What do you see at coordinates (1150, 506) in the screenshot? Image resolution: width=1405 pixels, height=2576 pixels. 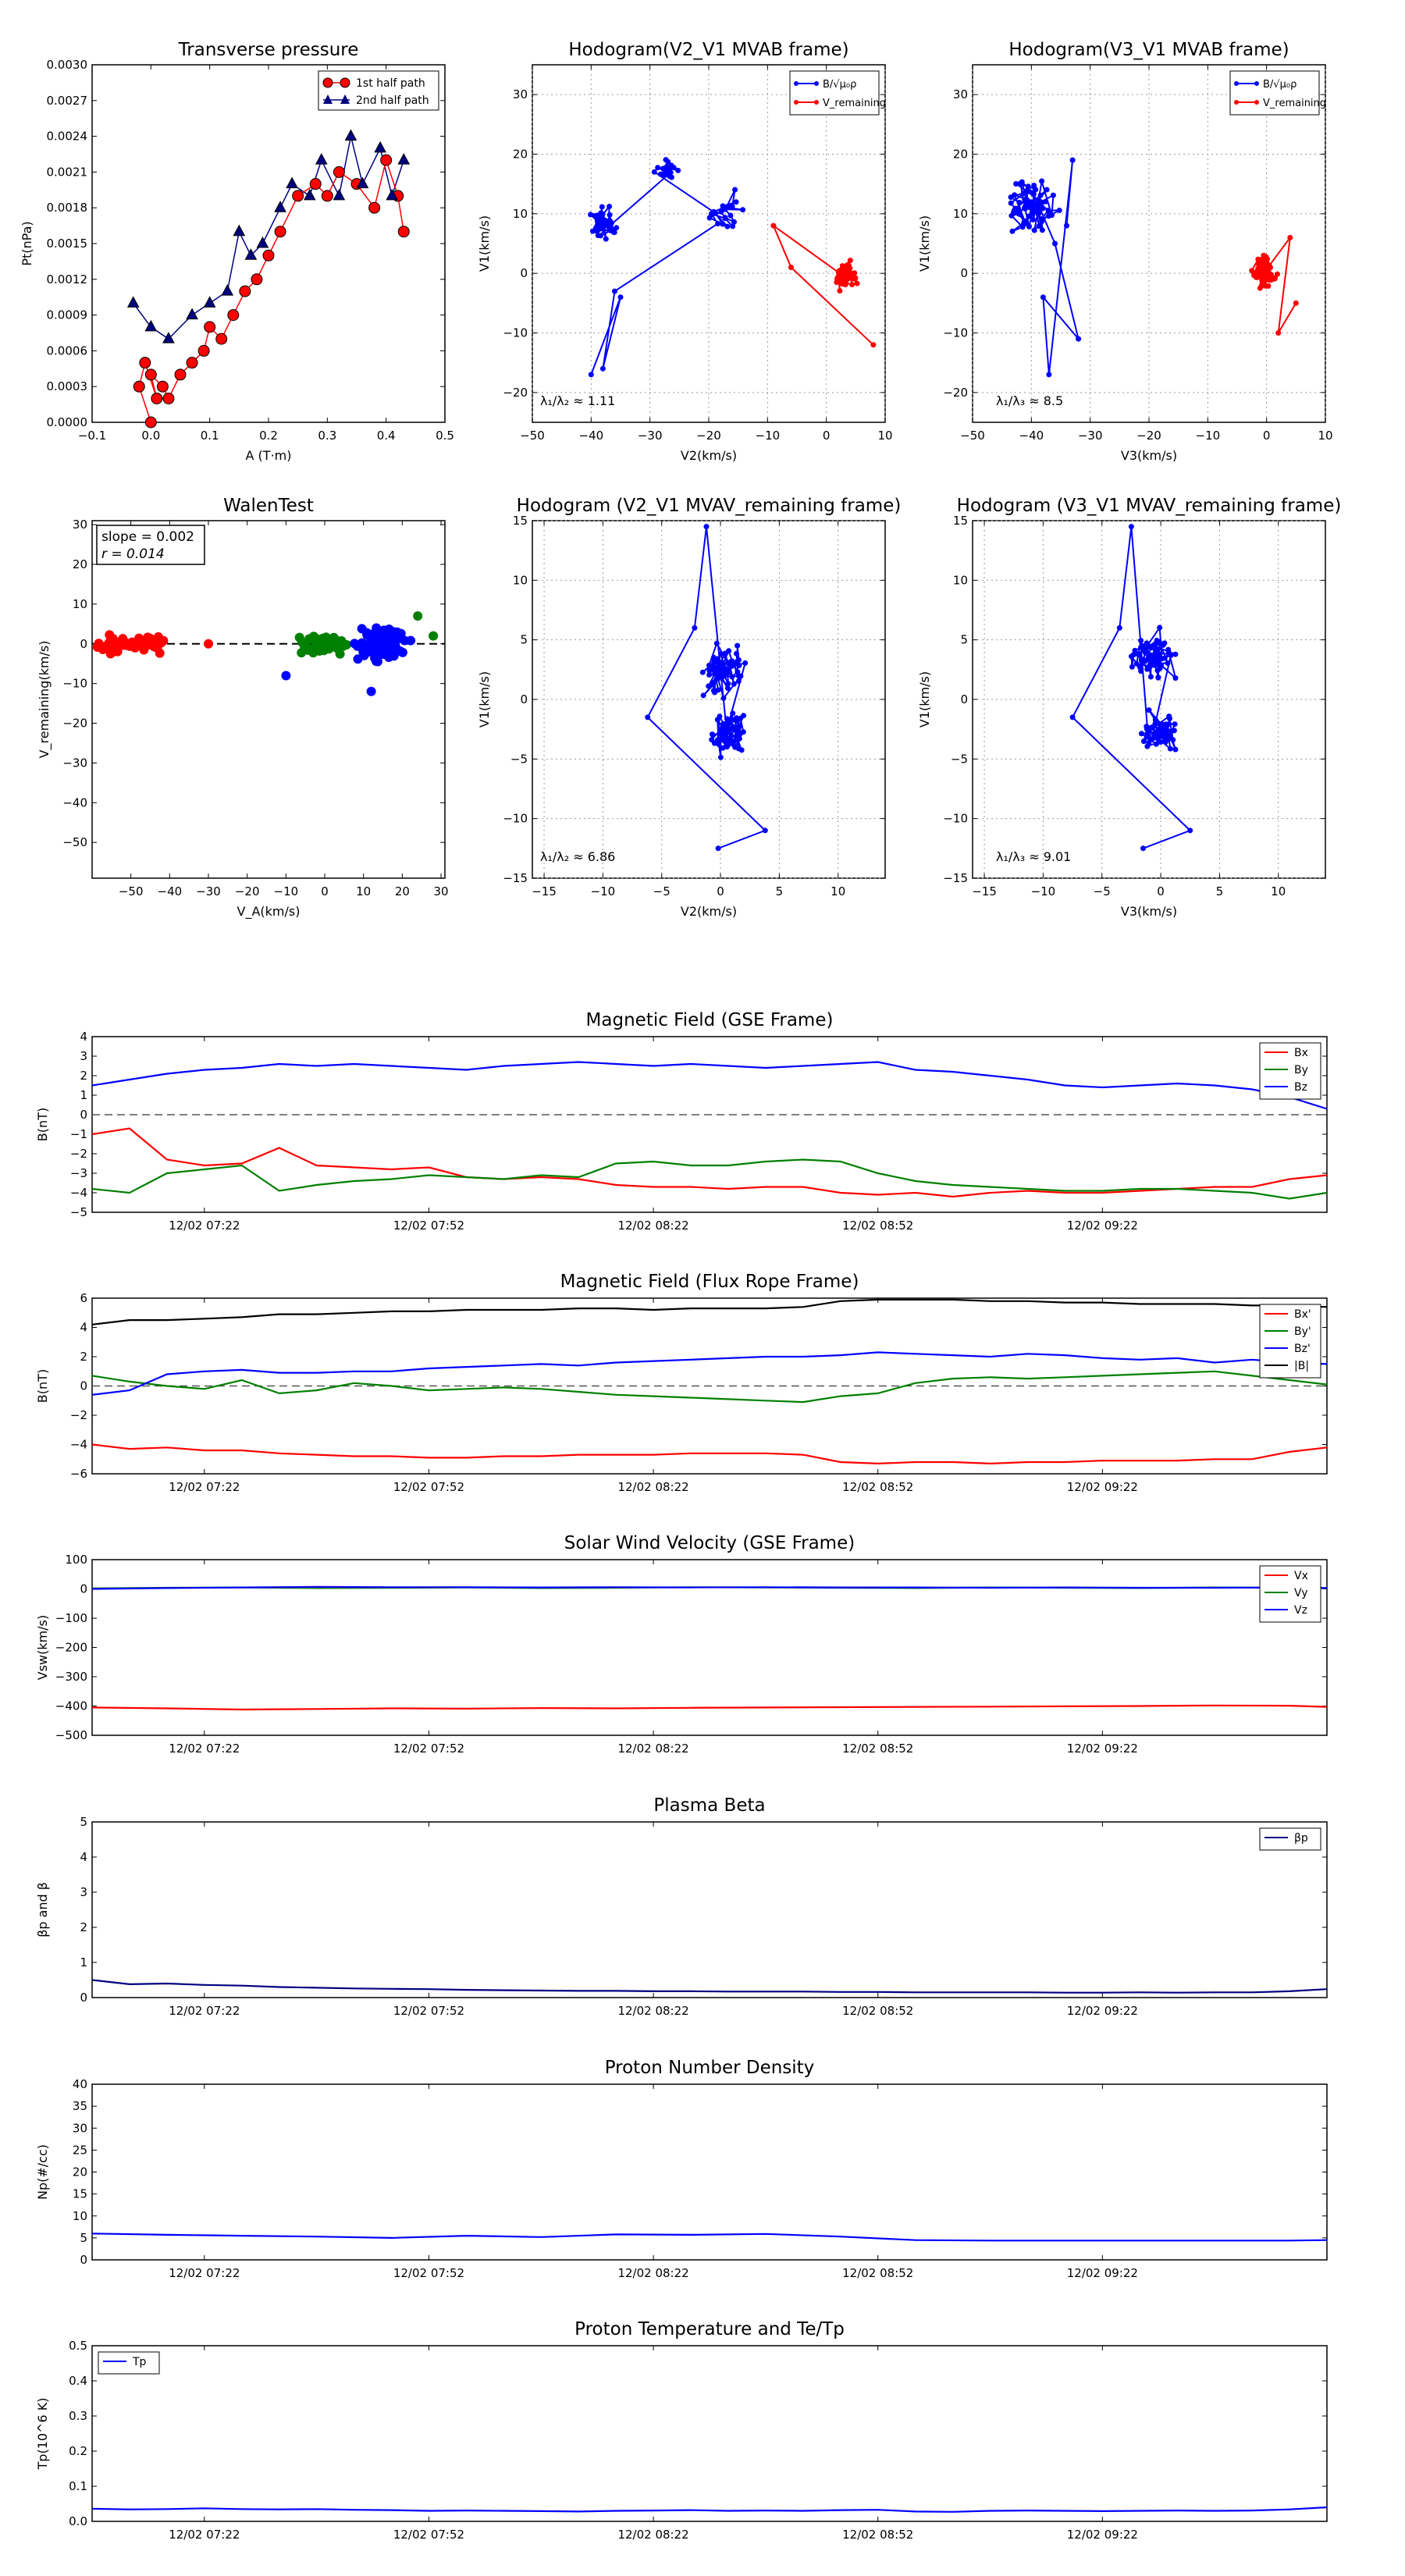 I see `panel-title: Hodogram (V3_V1 MVAV_remaining frame)` at bounding box center [1150, 506].